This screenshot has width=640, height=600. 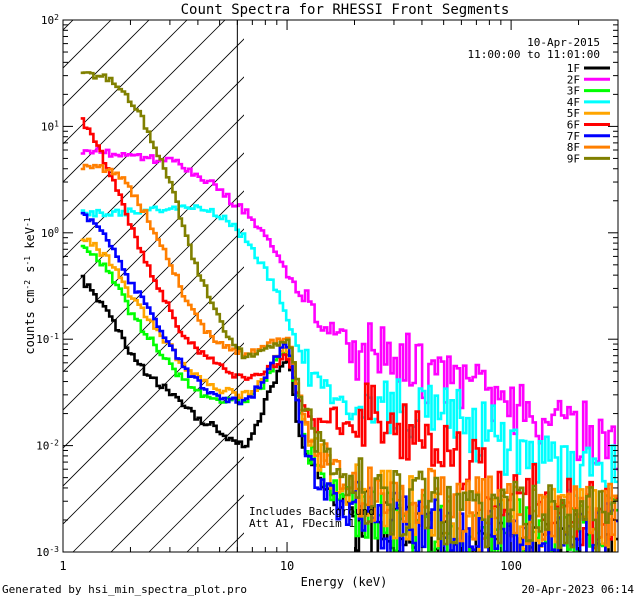 I want to click on y-axis-label: counts cm-2 s-1 keV-1, so click(x=30, y=285).